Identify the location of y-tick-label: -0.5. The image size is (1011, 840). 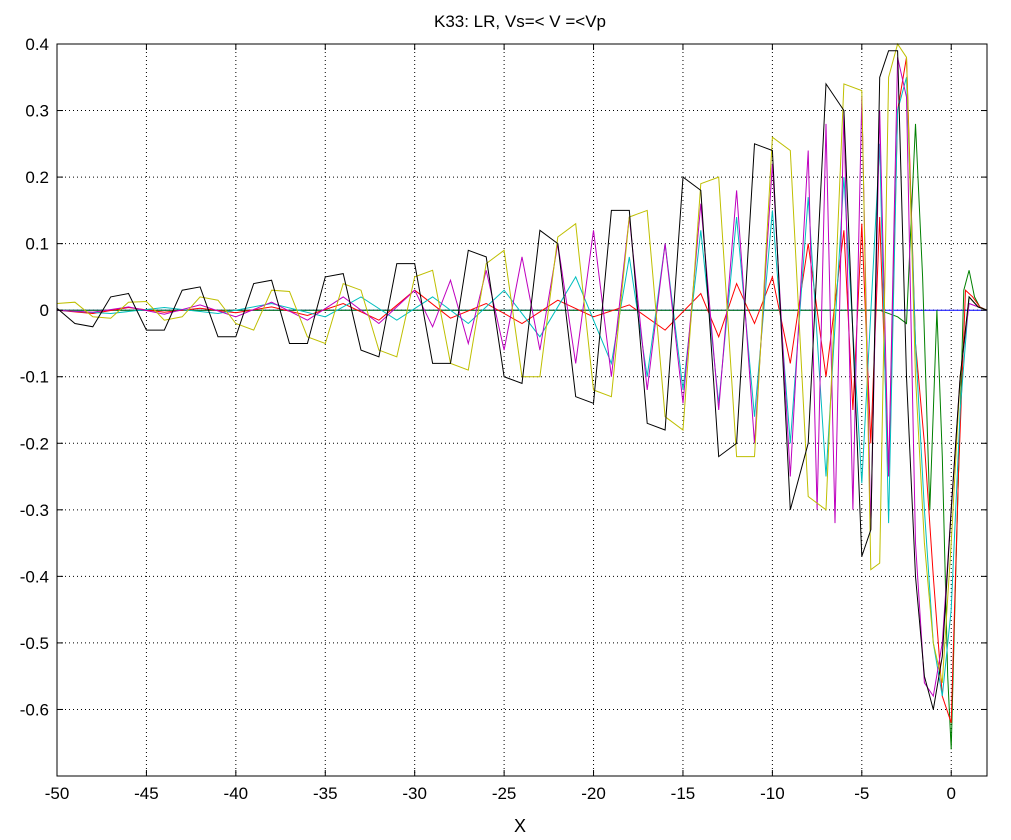
(34, 643).